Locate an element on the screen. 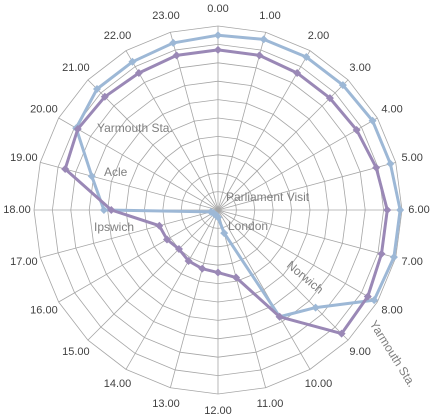  category-label: 1.00 is located at coordinates (269, 16).